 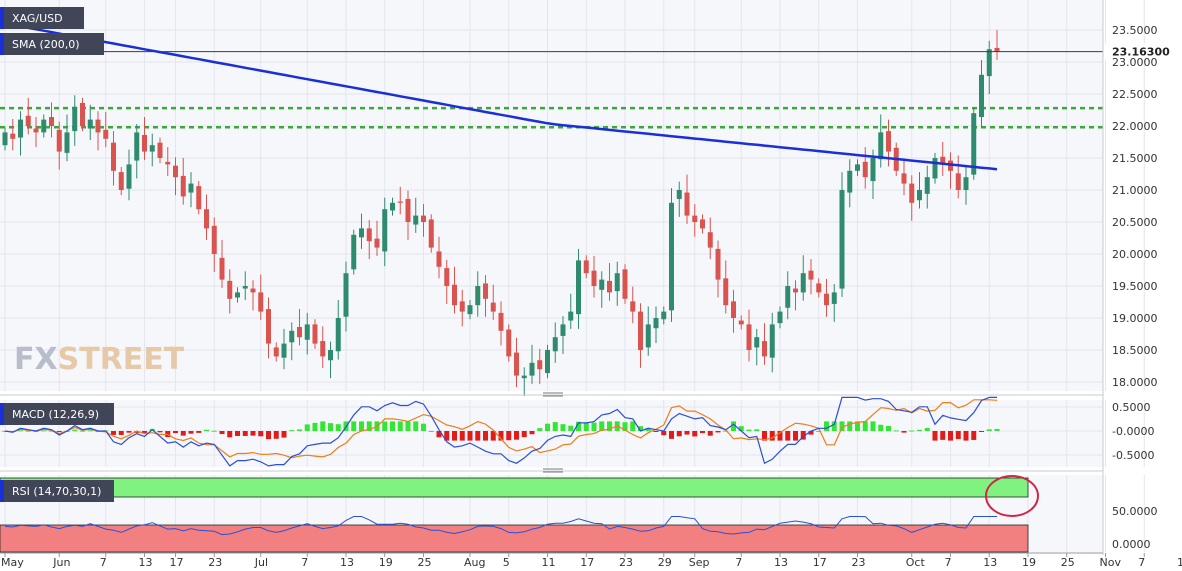 I want to click on sma-label: SMA (200,0), so click(x=46, y=44).